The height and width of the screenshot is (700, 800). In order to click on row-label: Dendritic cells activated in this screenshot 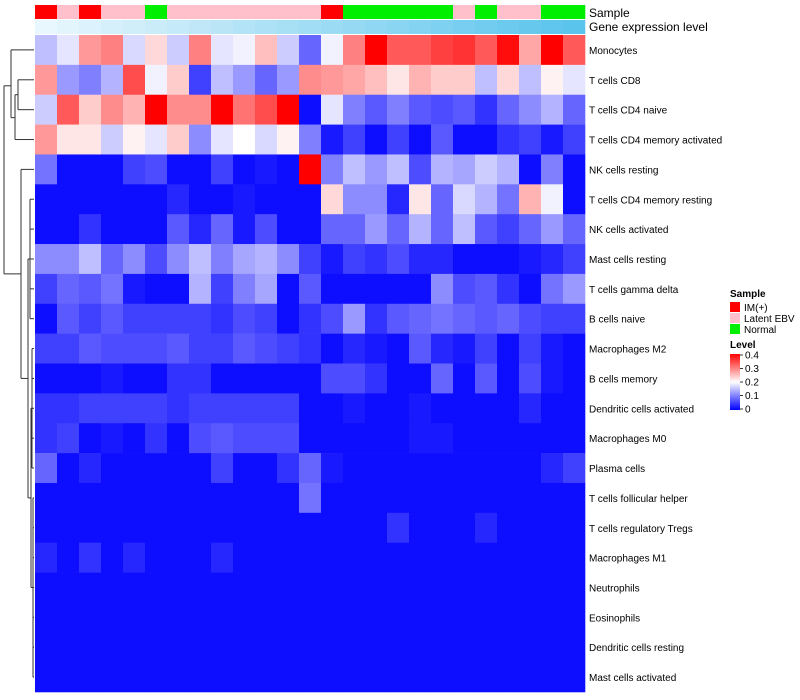, I will do `click(641, 409)`.